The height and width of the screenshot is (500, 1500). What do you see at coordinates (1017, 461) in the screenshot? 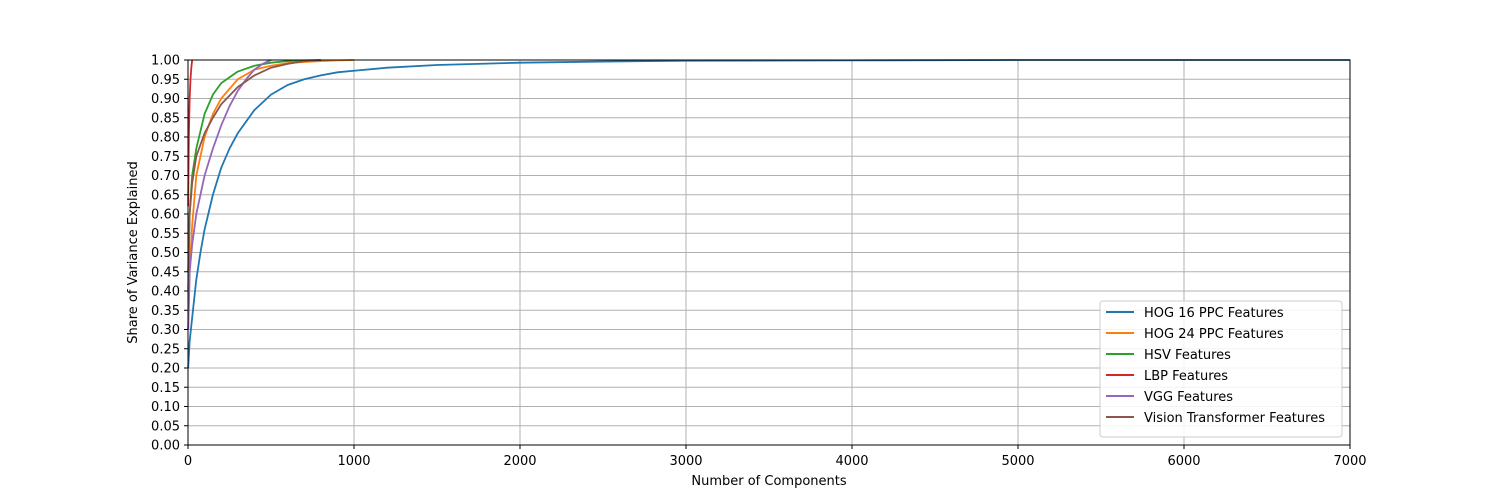
I see `x-tick-label: 5000` at bounding box center [1017, 461].